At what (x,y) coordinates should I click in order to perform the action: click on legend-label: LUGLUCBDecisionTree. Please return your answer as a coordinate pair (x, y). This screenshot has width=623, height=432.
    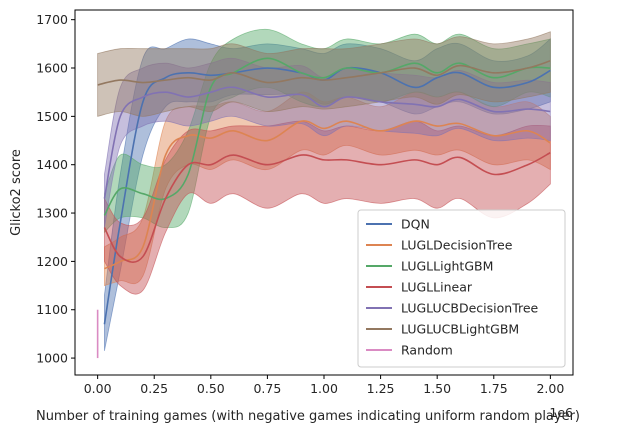
    Looking at the image, I should click on (470, 308).